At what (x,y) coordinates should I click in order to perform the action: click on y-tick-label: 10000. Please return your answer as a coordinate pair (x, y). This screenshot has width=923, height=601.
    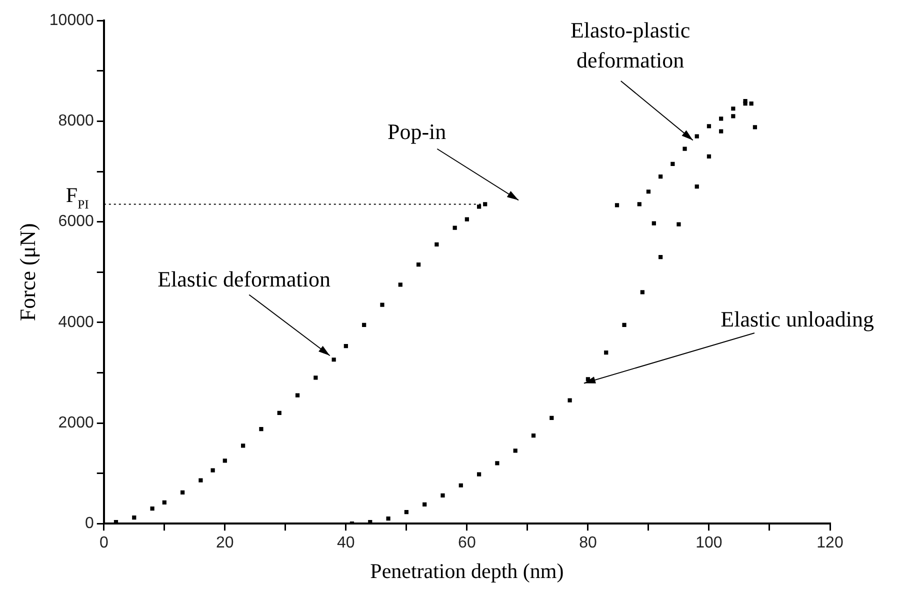
    Looking at the image, I should click on (71, 21).